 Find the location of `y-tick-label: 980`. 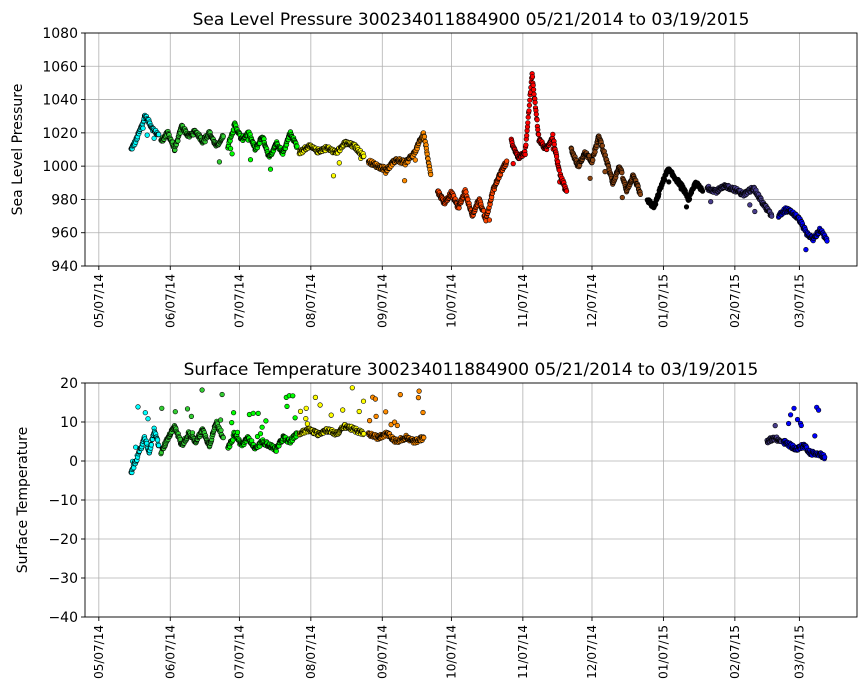

y-tick-label: 980 is located at coordinates (64, 200).